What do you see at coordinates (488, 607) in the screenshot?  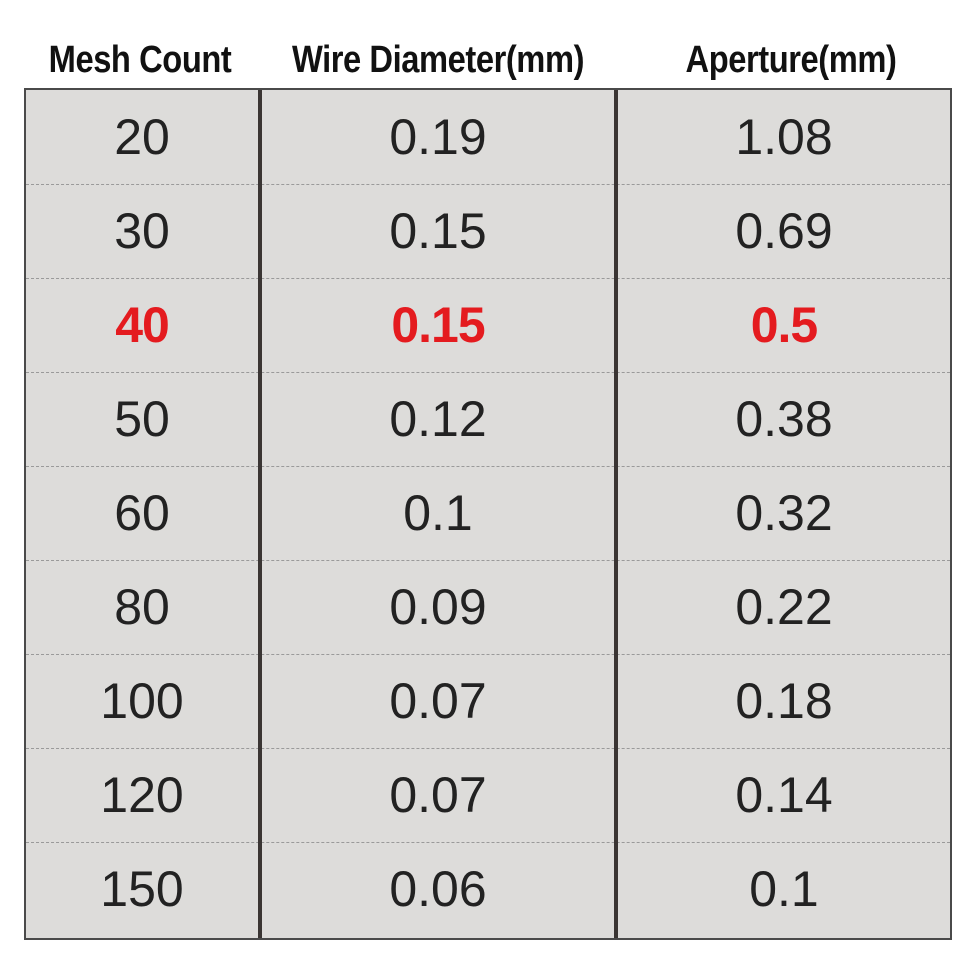 I see `table-row: 80 0.09 0.22` at bounding box center [488, 607].